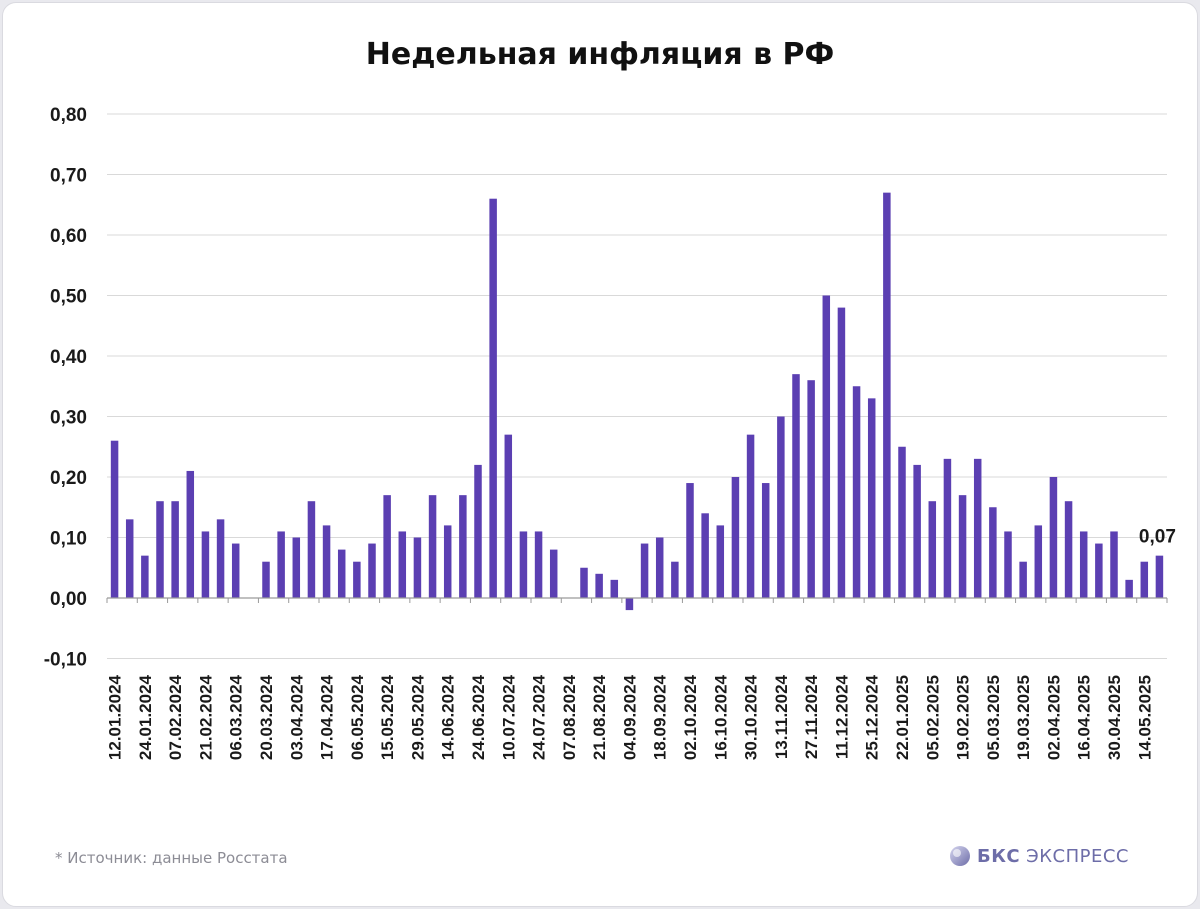 Image resolution: width=1200 pixels, height=909 pixels. Describe the element at coordinates (660, 717) in the screenshot. I see `x-tick-label: 18.09.2024` at that location.